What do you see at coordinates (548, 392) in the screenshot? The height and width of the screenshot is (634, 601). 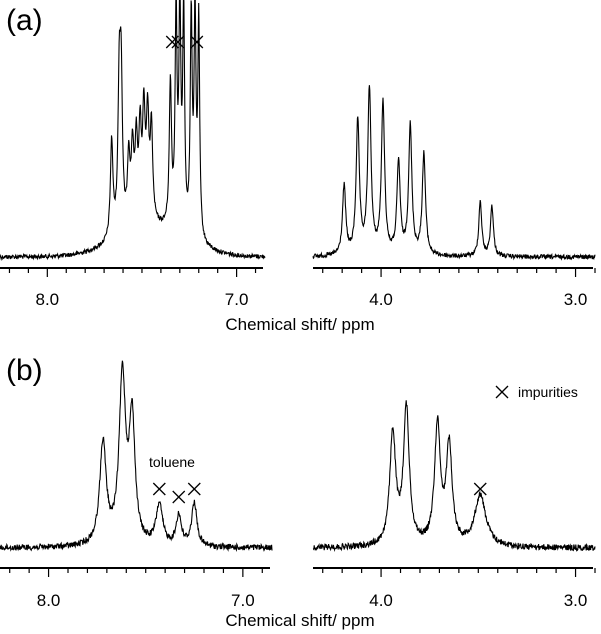 I see `legend-label: impurities` at bounding box center [548, 392].